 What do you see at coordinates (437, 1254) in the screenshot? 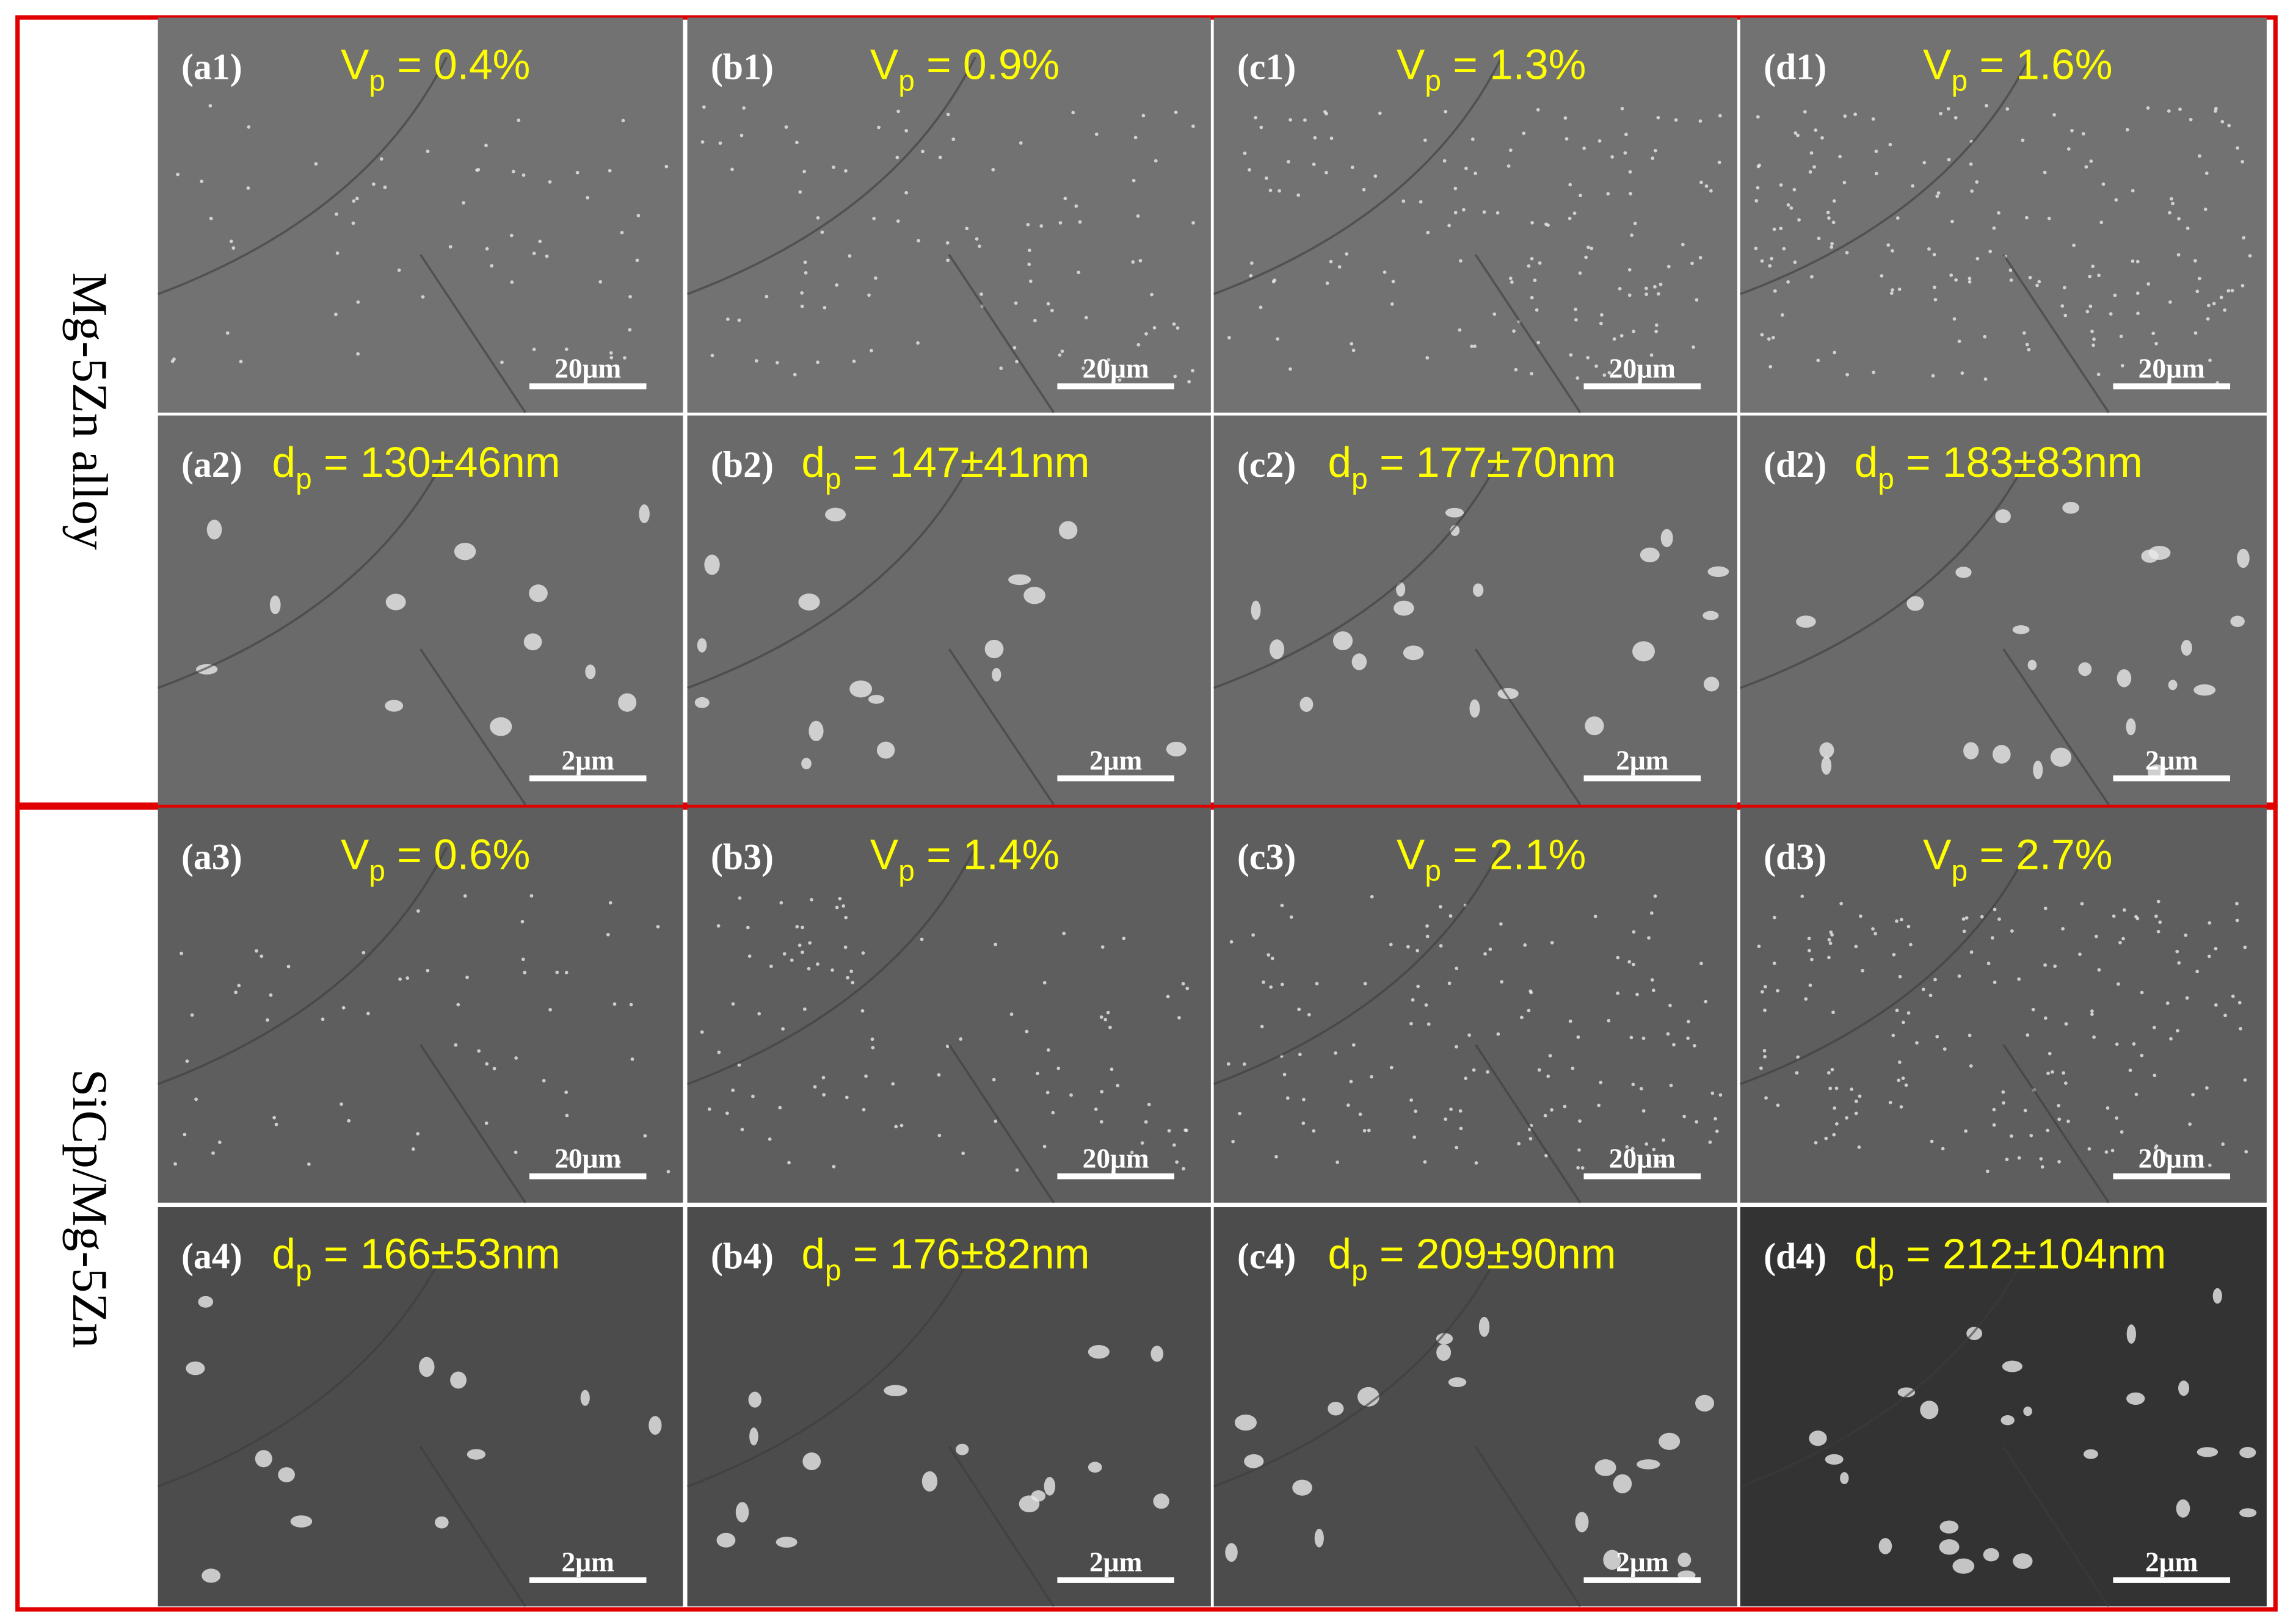
I see `annotation-value: = 166±53nm` at bounding box center [437, 1254].